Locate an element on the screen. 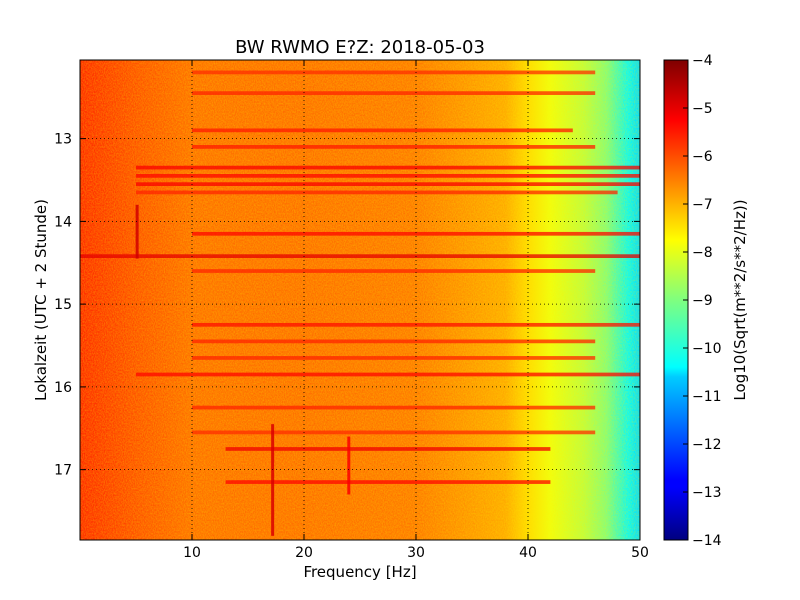  colorbar-tick-label: −11 is located at coordinates (707, 397).